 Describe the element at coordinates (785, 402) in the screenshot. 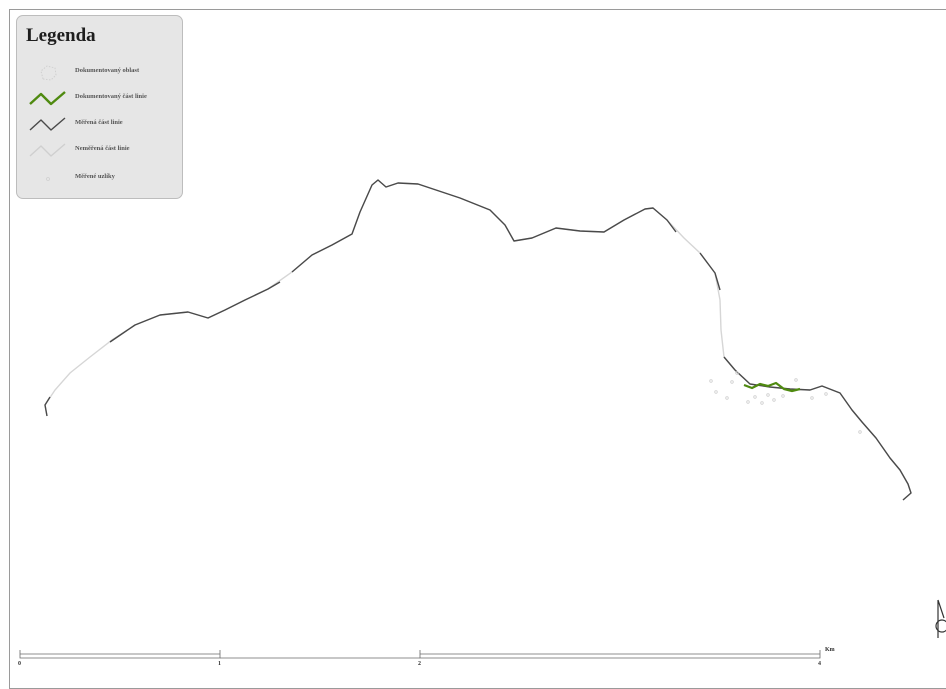

I see `measured-nodes` at that location.